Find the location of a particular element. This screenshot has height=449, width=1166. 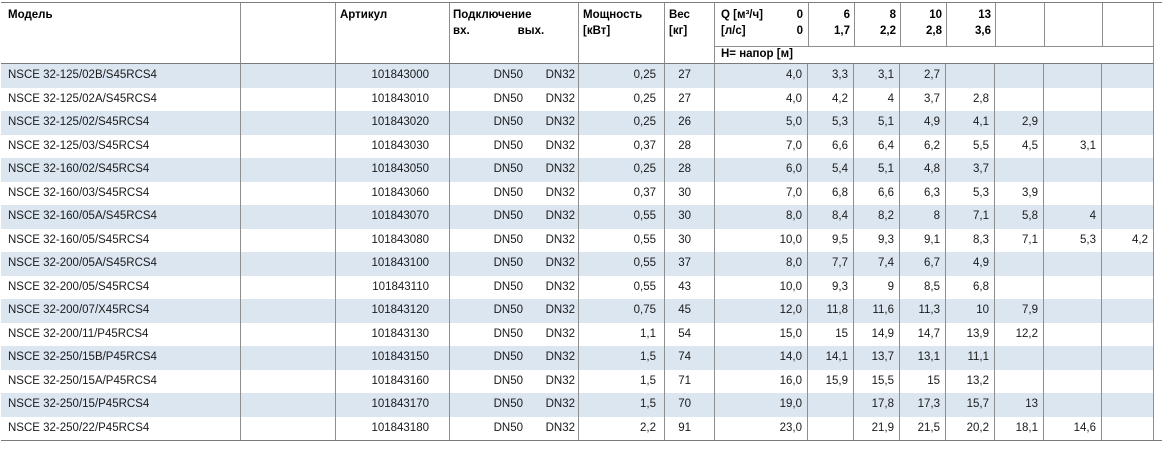

cell-article: 101843060 is located at coordinates (392, 193).